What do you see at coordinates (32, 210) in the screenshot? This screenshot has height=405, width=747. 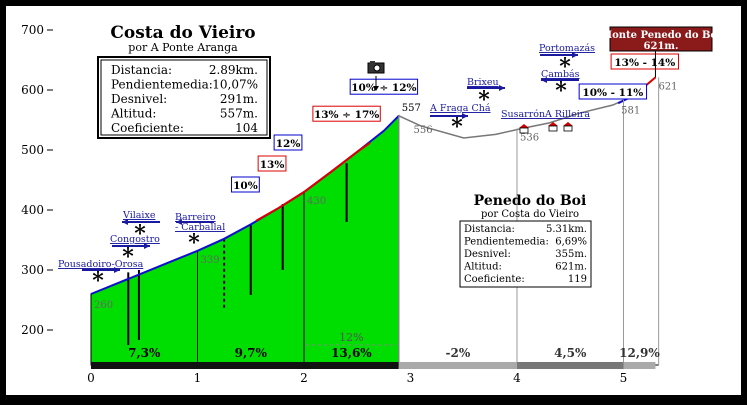 I see `y-tick-label-400: 400` at bounding box center [32, 210].